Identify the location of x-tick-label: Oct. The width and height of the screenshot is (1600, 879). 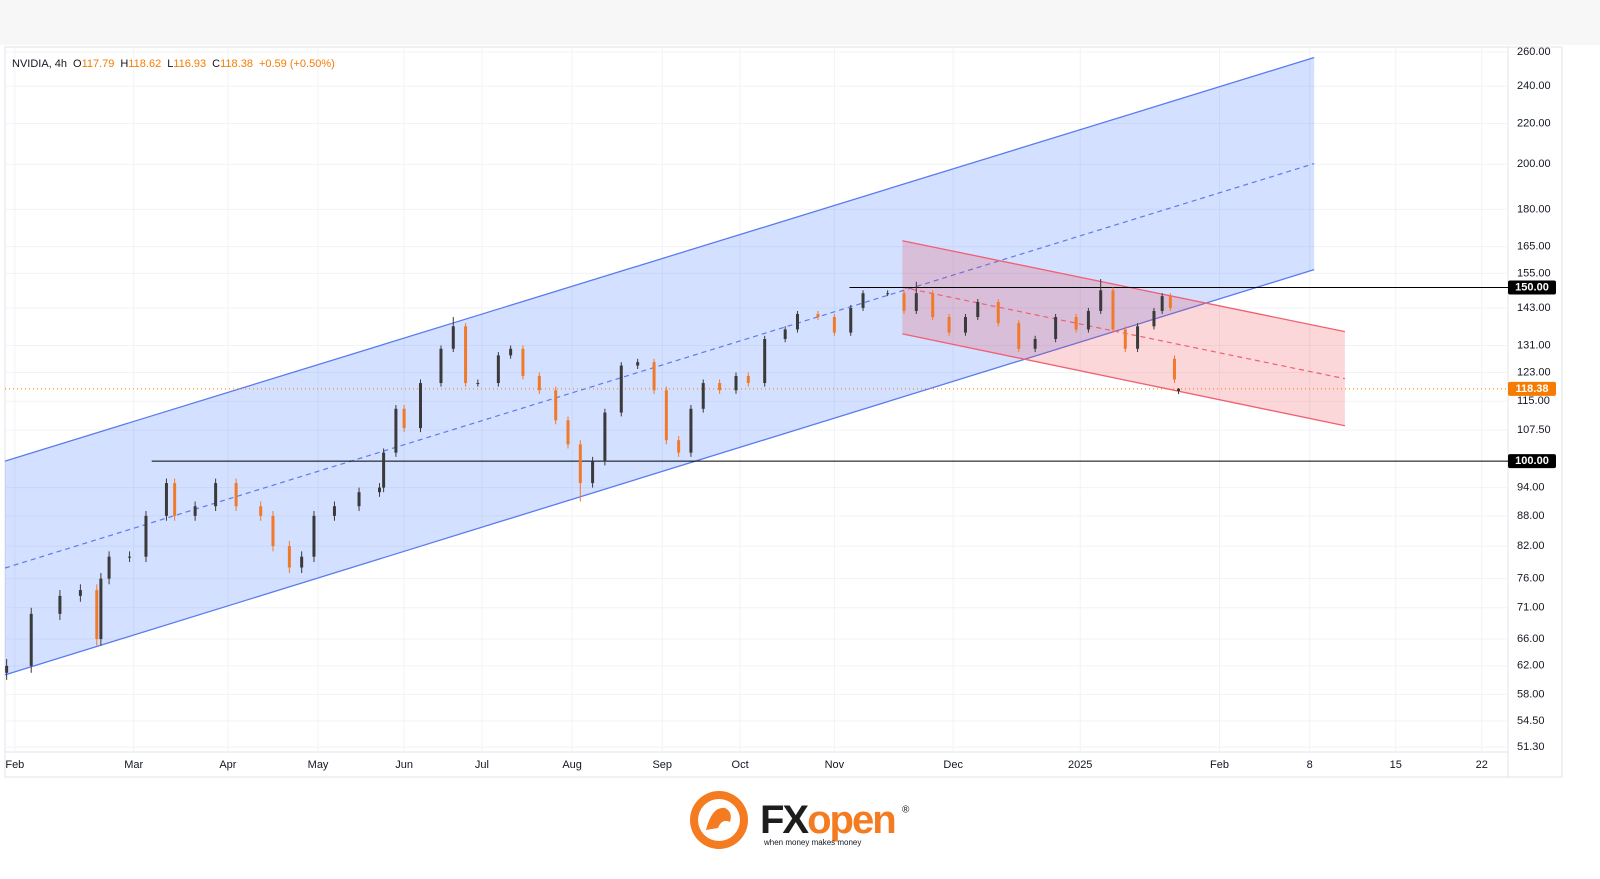
(740, 765).